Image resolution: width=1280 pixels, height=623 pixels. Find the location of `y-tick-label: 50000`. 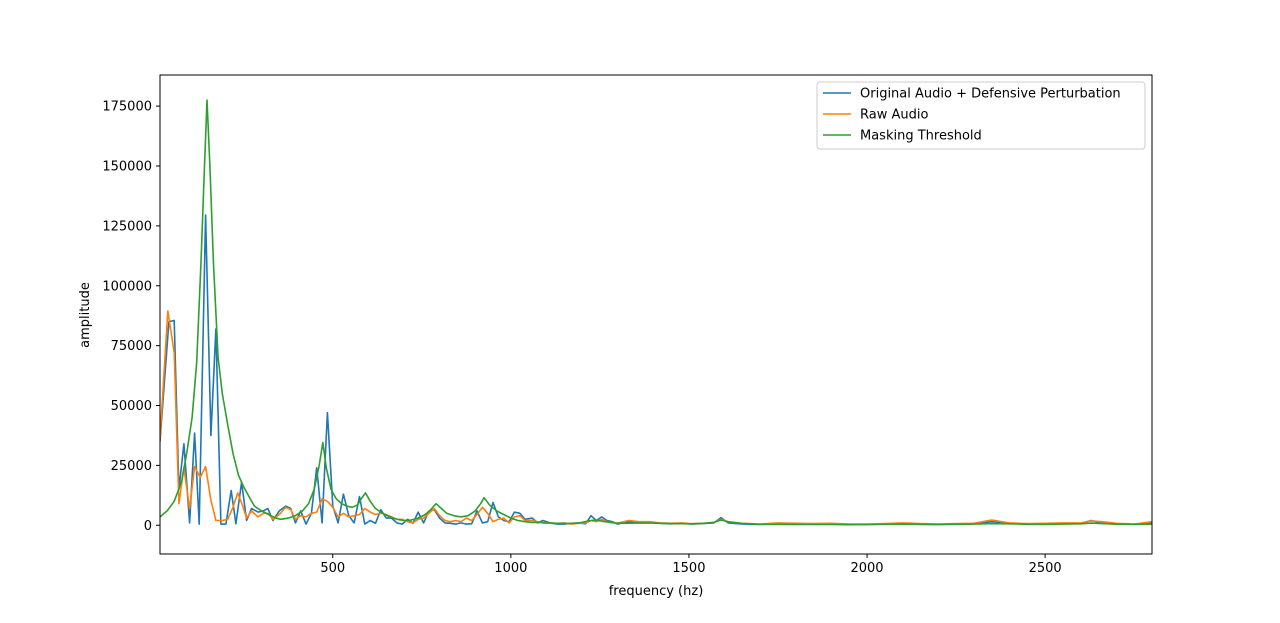

y-tick-label: 50000 is located at coordinates (131, 406).